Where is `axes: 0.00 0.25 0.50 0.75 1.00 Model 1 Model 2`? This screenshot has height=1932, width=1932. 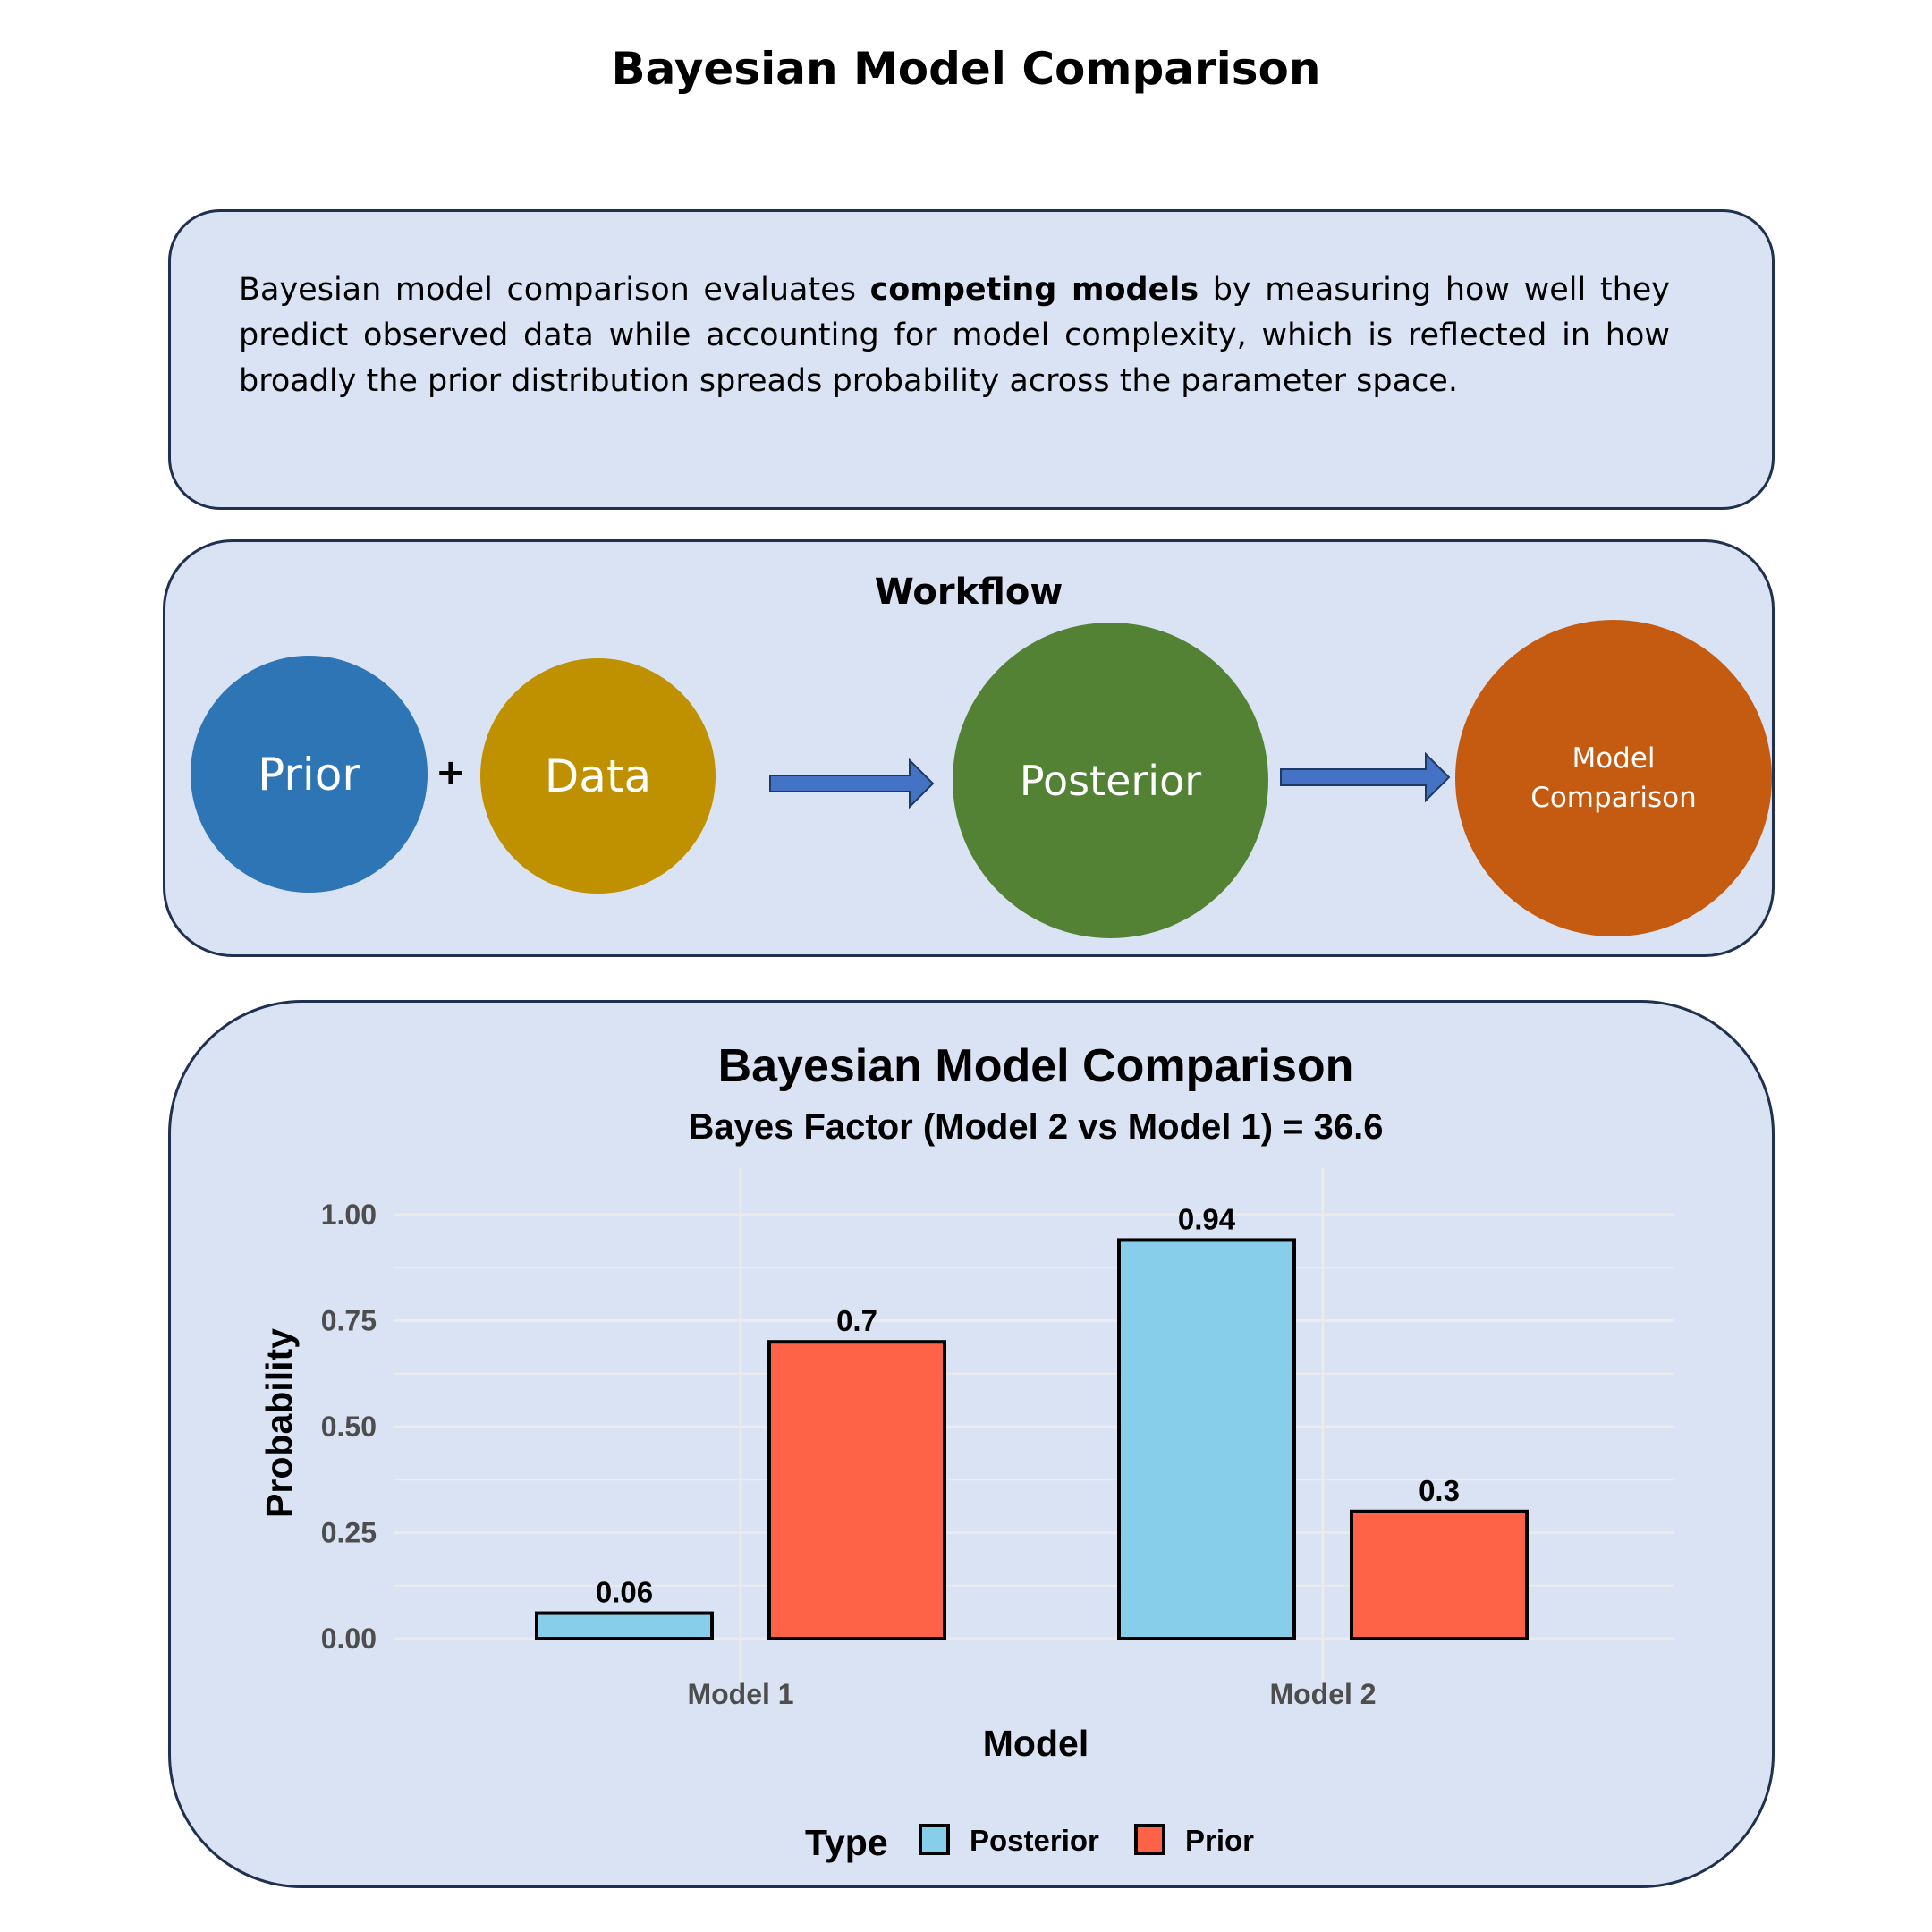 axes: 0.00 0.25 0.50 0.75 1.00 Model 1 Model 2 is located at coordinates (849, 1454).